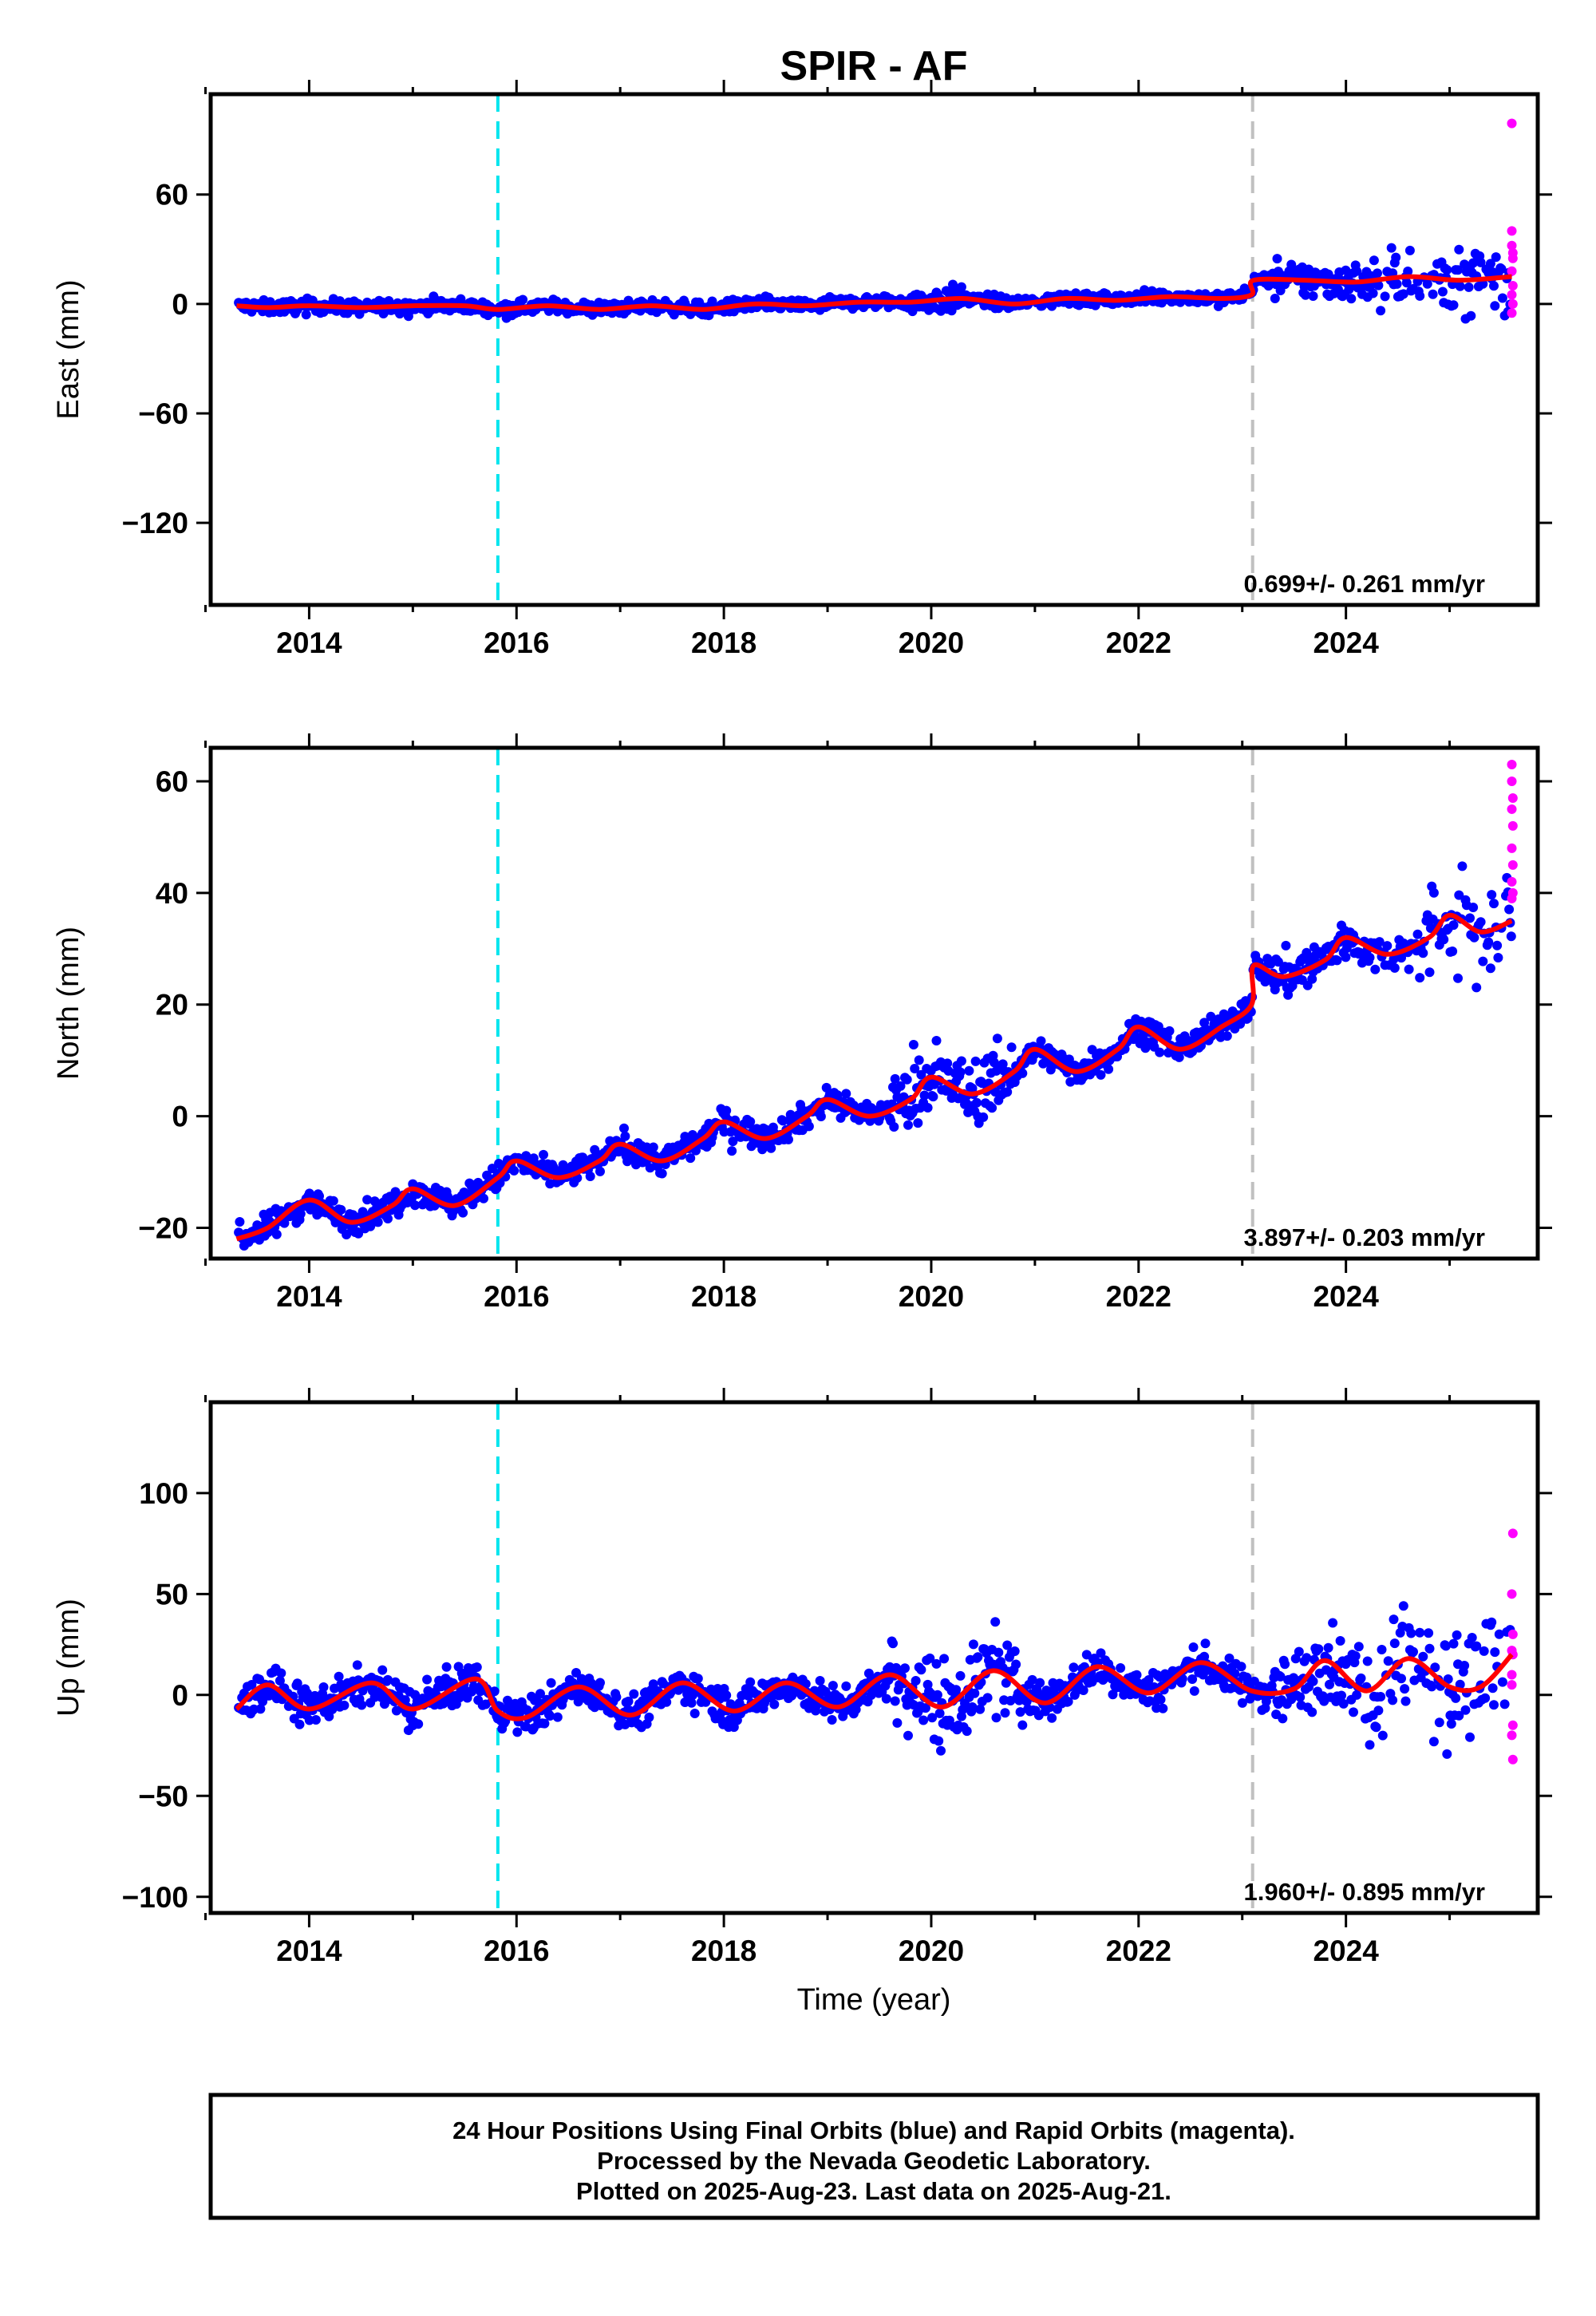 Image resolution: width=1596 pixels, height=2316 pixels. What do you see at coordinates (309, 642) in the screenshot?
I see `x-tick-label: 2014` at bounding box center [309, 642].